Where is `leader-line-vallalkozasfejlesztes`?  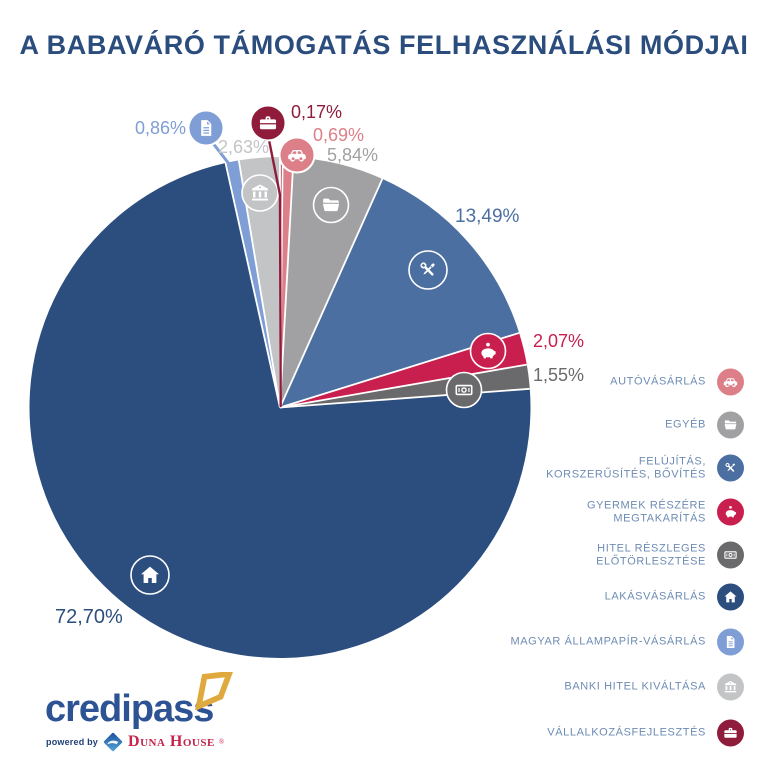
leader-line-vallalkozasfejlesztes is located at coordinates (274, 273).